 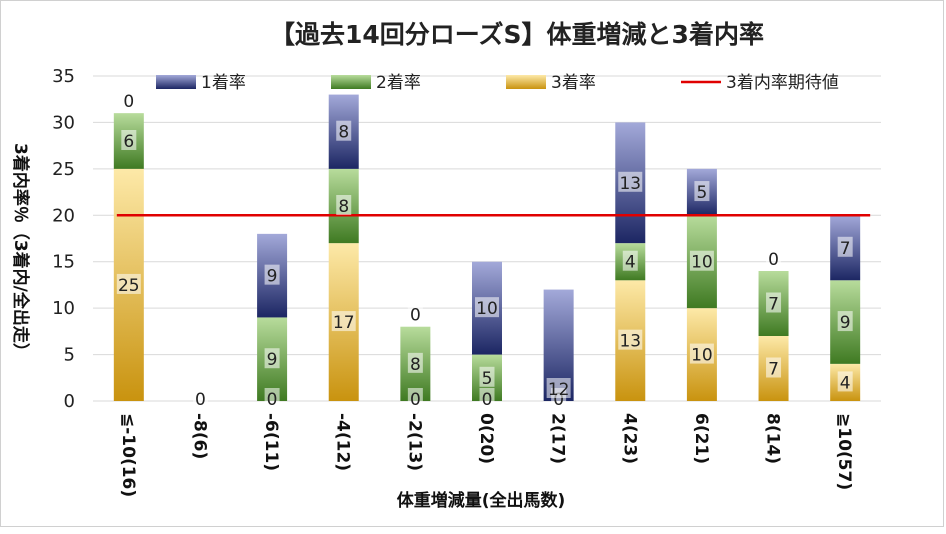 What do you see at coordinates (414, 442) in the screenshot?
I see `x-tick-label: -2(13)` at bounding box center [414, 442].